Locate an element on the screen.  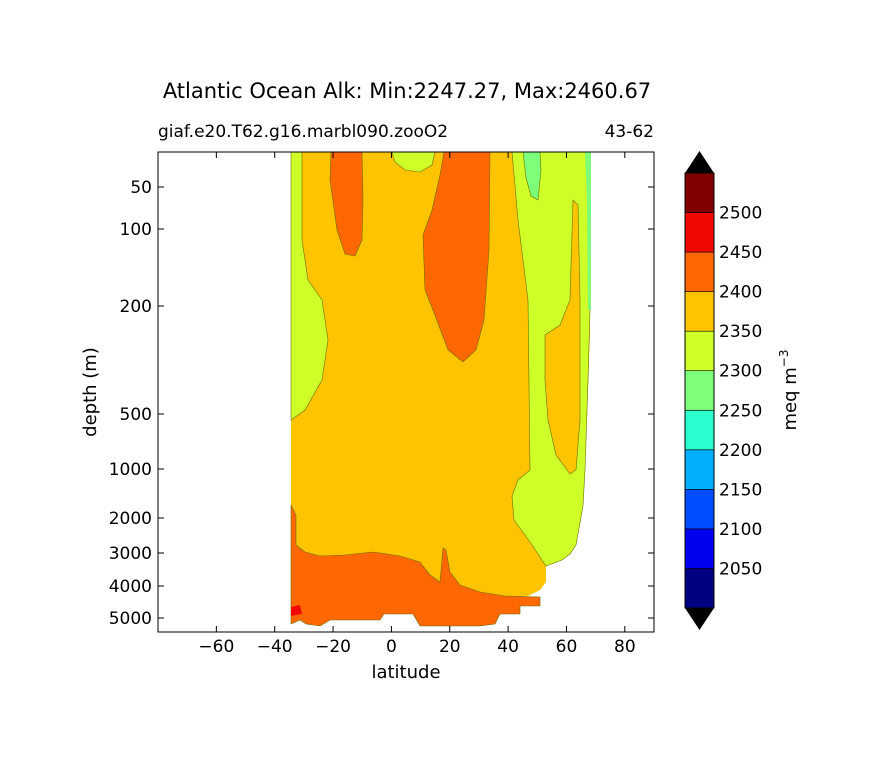
colorbar-tick-label: 2450 is located at coordinates (740, 253).